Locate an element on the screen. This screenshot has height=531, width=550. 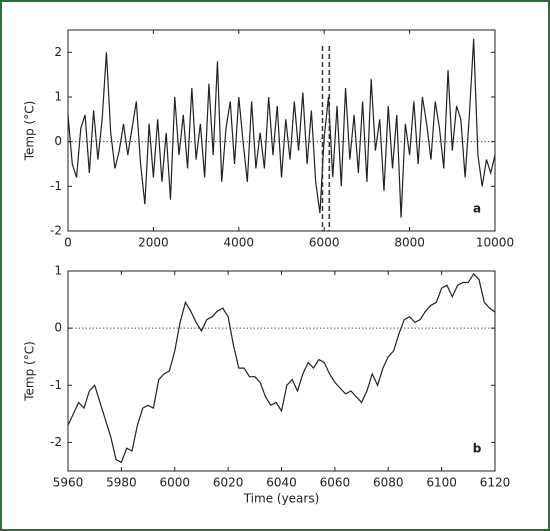
x-tick-label: 5960 is located at coordinates (68, 483).